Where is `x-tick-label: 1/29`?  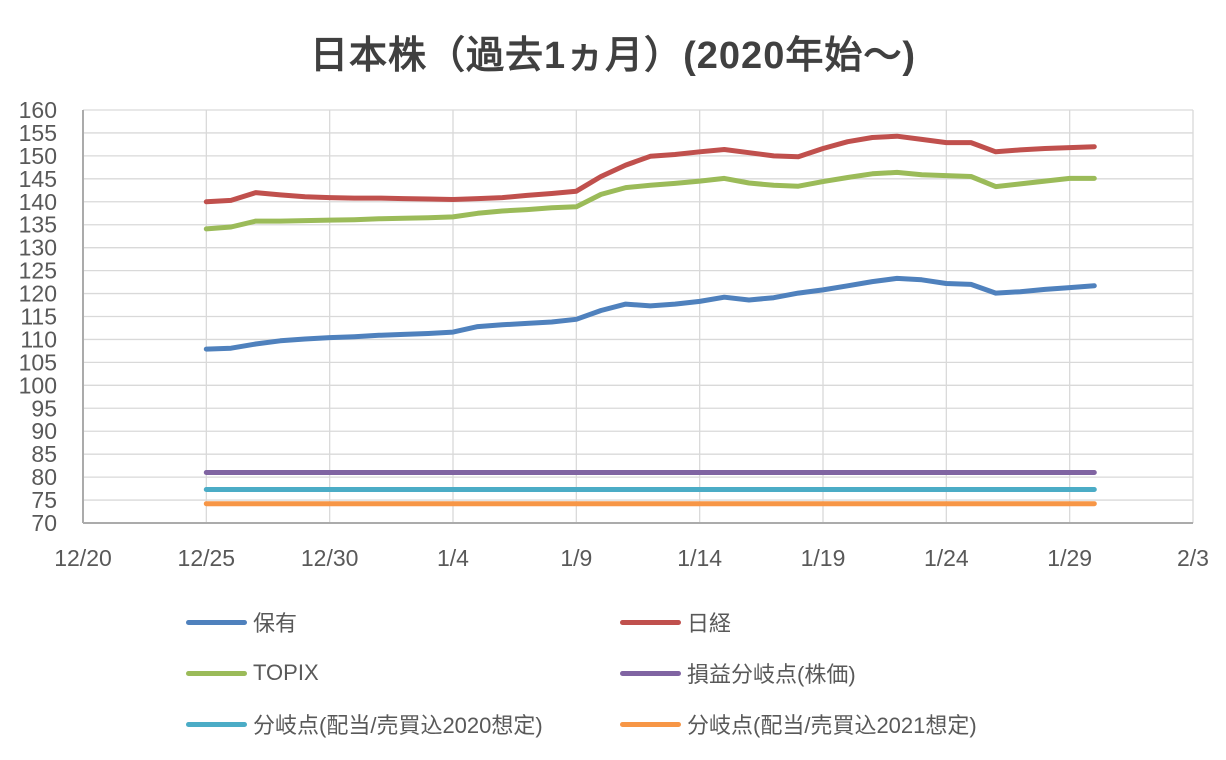 x-tick-label: 1/29 is located at coordinates (1069, 558).